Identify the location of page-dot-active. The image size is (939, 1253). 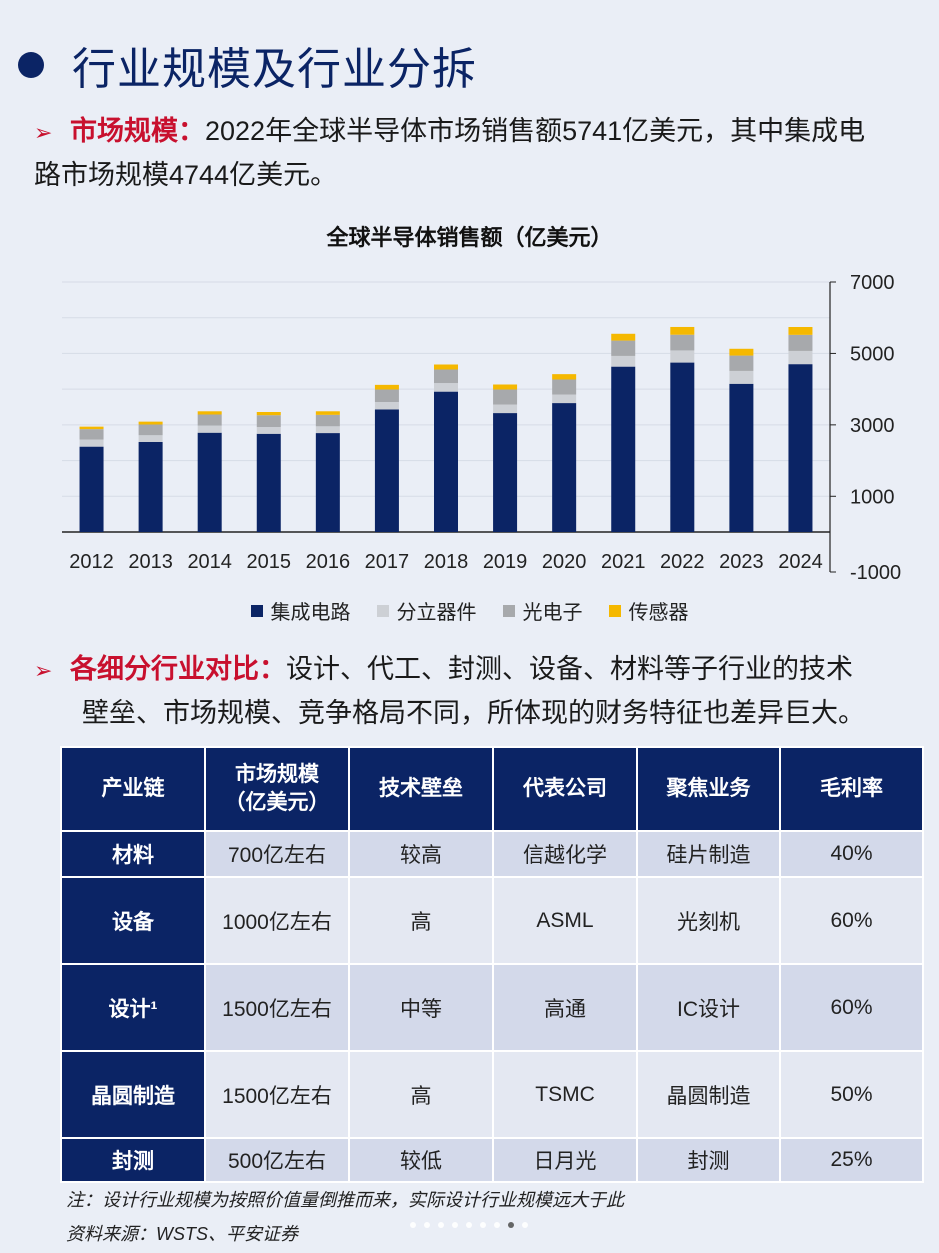
(511, 1225).